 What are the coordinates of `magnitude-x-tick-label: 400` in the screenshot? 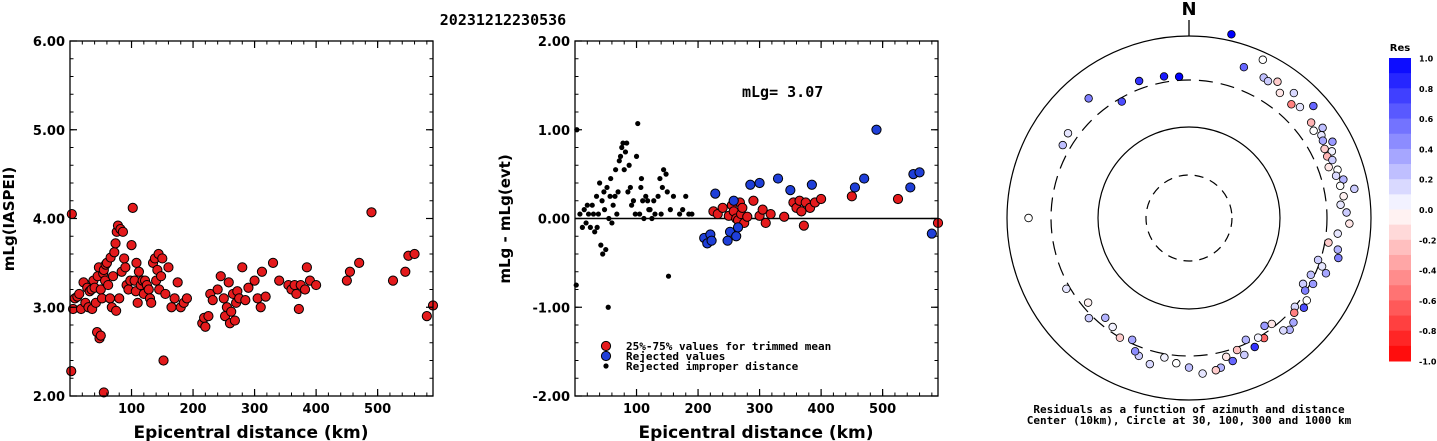 It's located at (316, 409).